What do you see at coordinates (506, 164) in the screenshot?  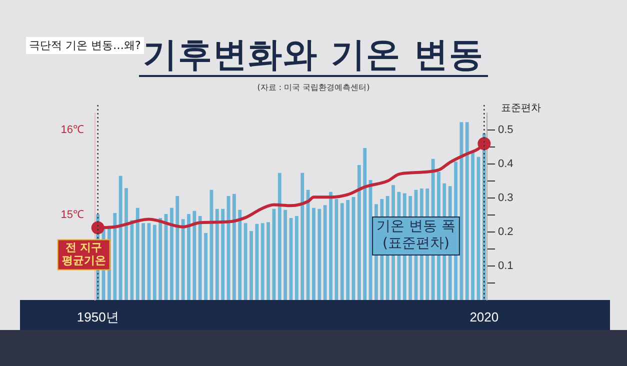 I see `y2-tick-label: 0.4` at bounding box center [506, 164].